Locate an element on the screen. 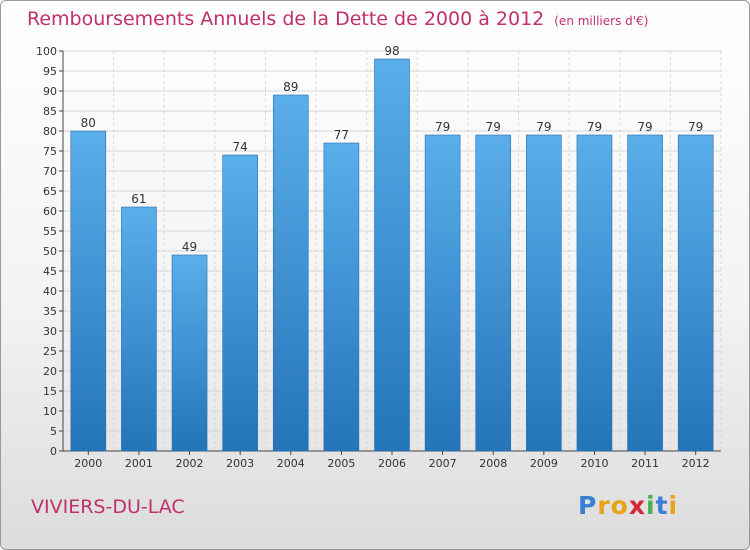 The height and width of the screenshot is (550, 750). y-tick-label: 75 is located at coordinates (50, 151).